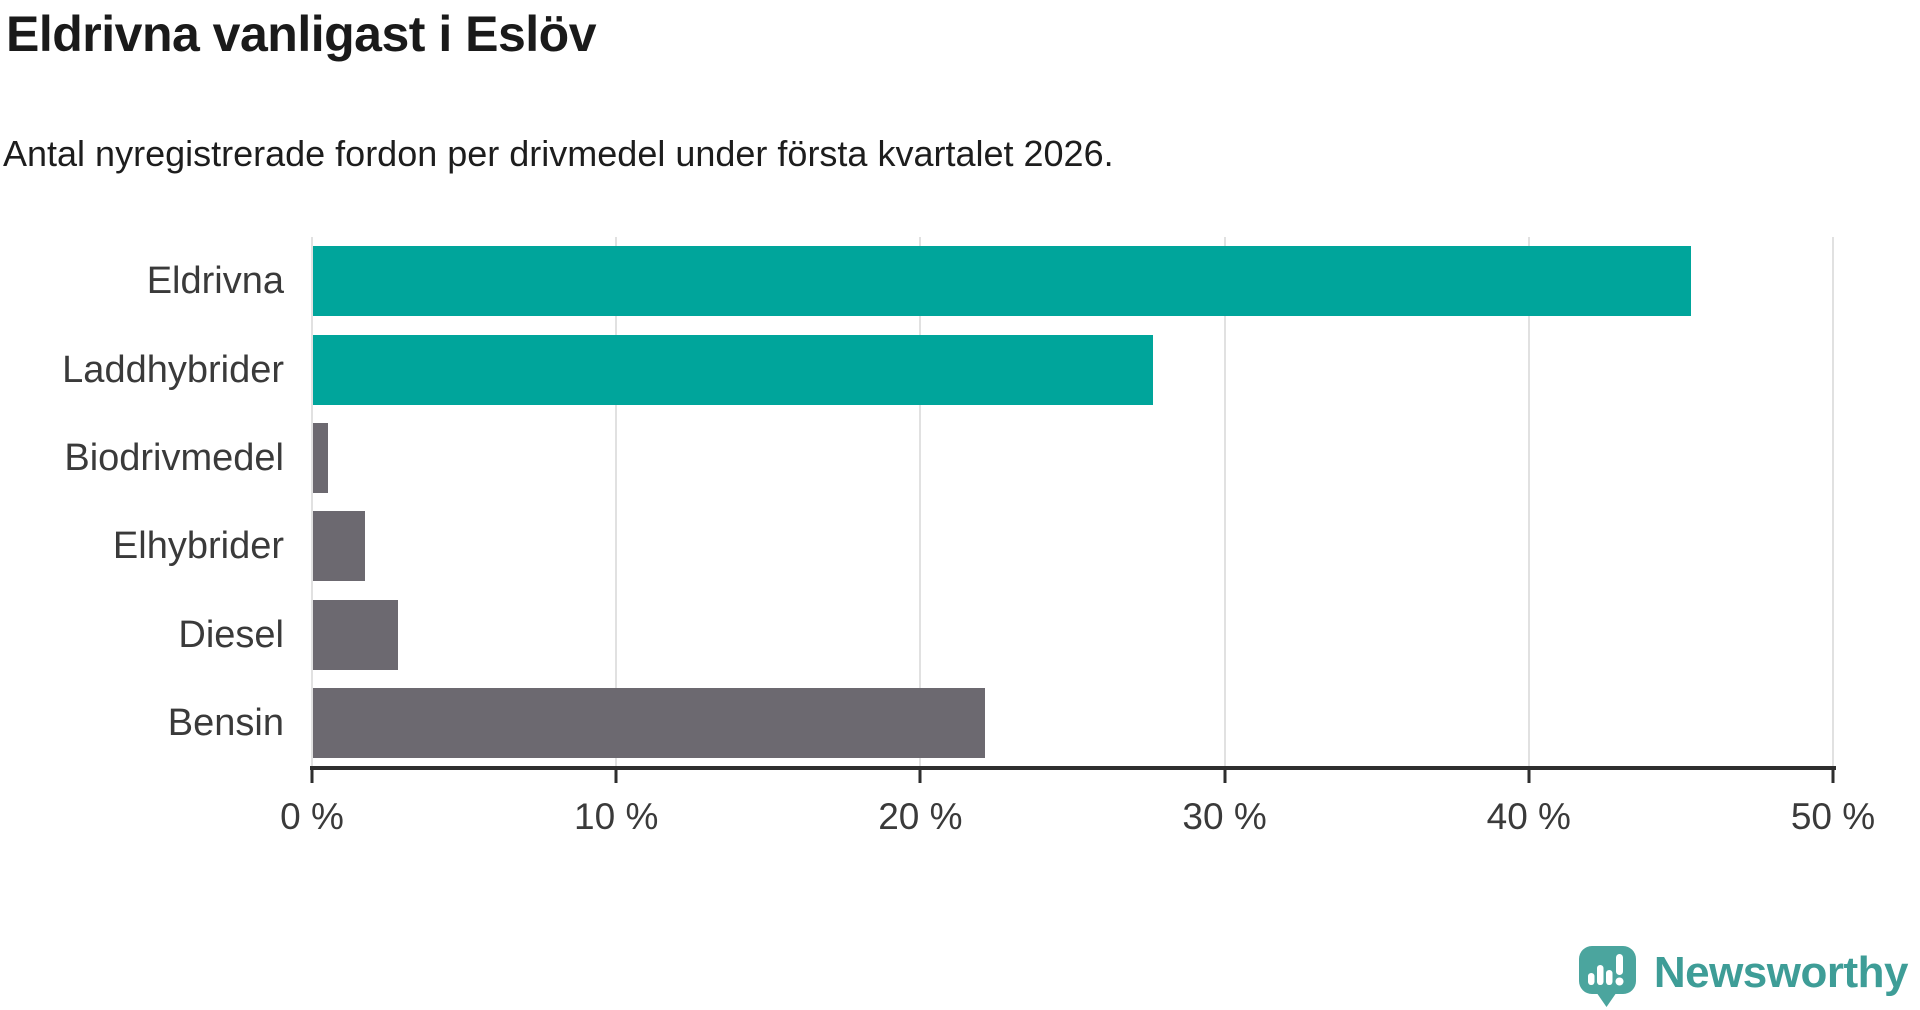 This screenshot has width=1920, height=1010. What do you see at coordinates (1528, 816) in the screenshot?
I see `x-tick-label: 40 %` at bounding box center [1528, 816].